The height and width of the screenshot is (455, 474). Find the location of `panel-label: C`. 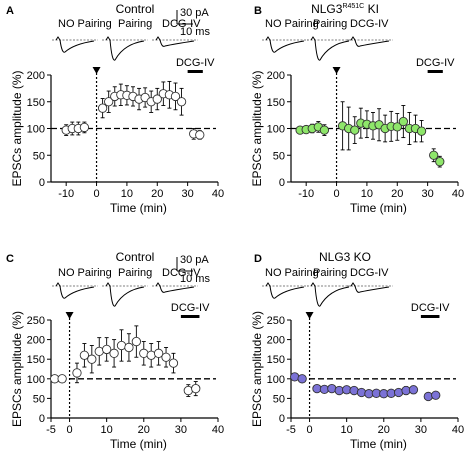

panel-label: C is located at coordinates (10, 259).